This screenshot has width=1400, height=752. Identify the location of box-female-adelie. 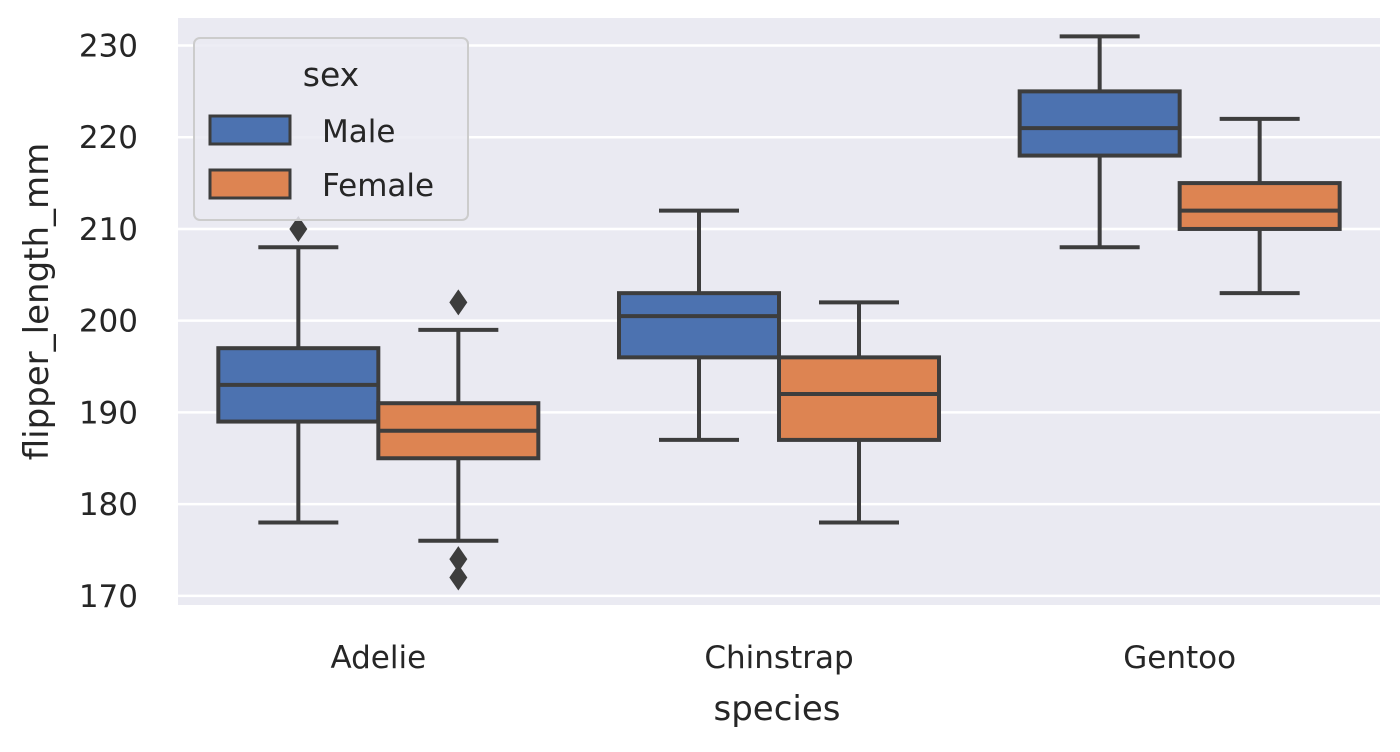
(458, 440).